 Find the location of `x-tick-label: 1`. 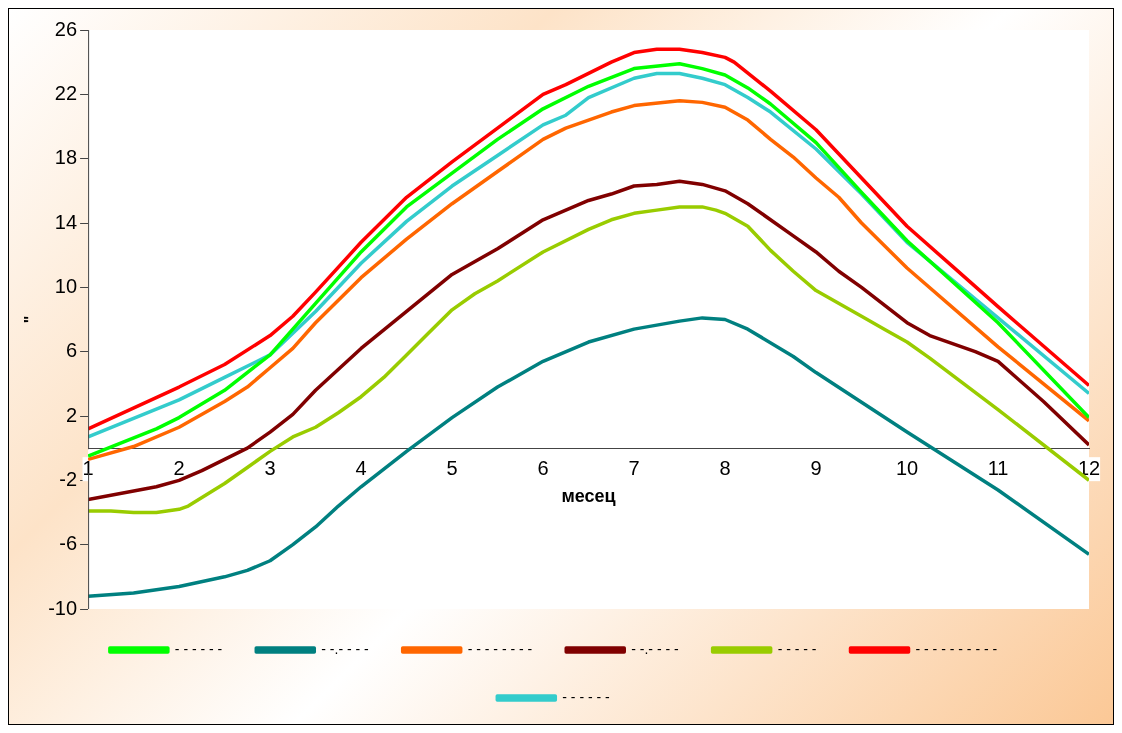

x-tick-label: 1 is located at coordinates (88, 467).